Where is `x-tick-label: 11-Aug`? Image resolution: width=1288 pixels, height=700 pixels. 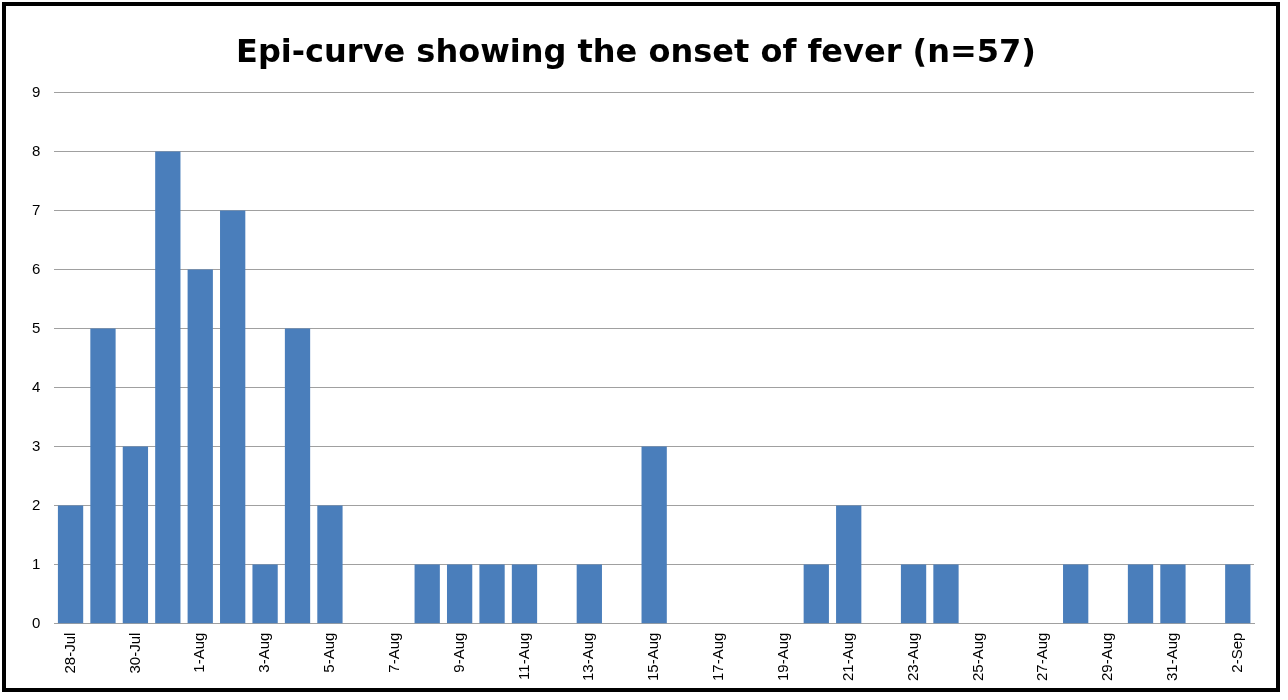
x-tick-label: 11-Aug is located at coordinates (523, 656).